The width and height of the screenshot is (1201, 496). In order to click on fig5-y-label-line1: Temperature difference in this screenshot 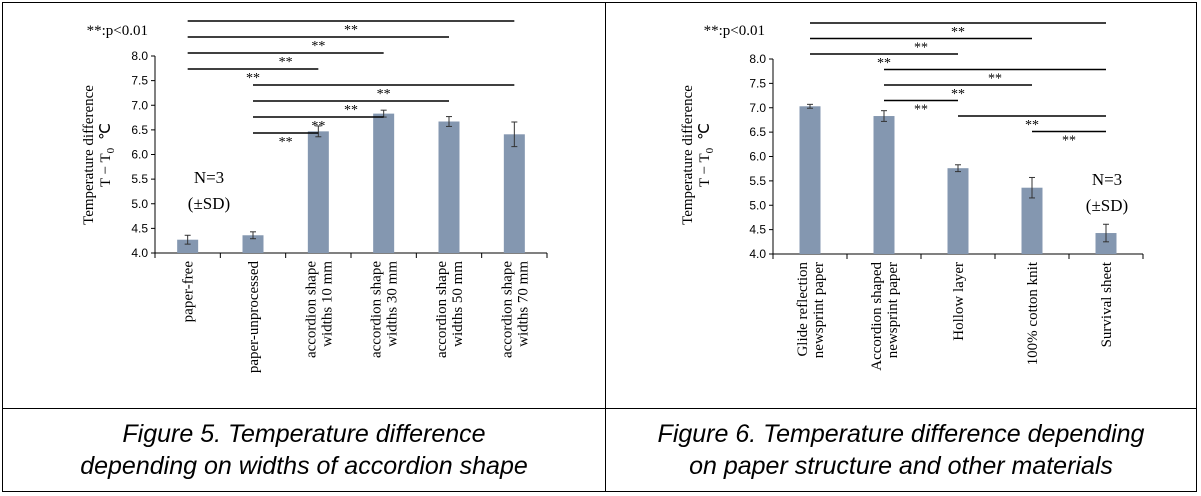, I will do `click(89, 155)`.